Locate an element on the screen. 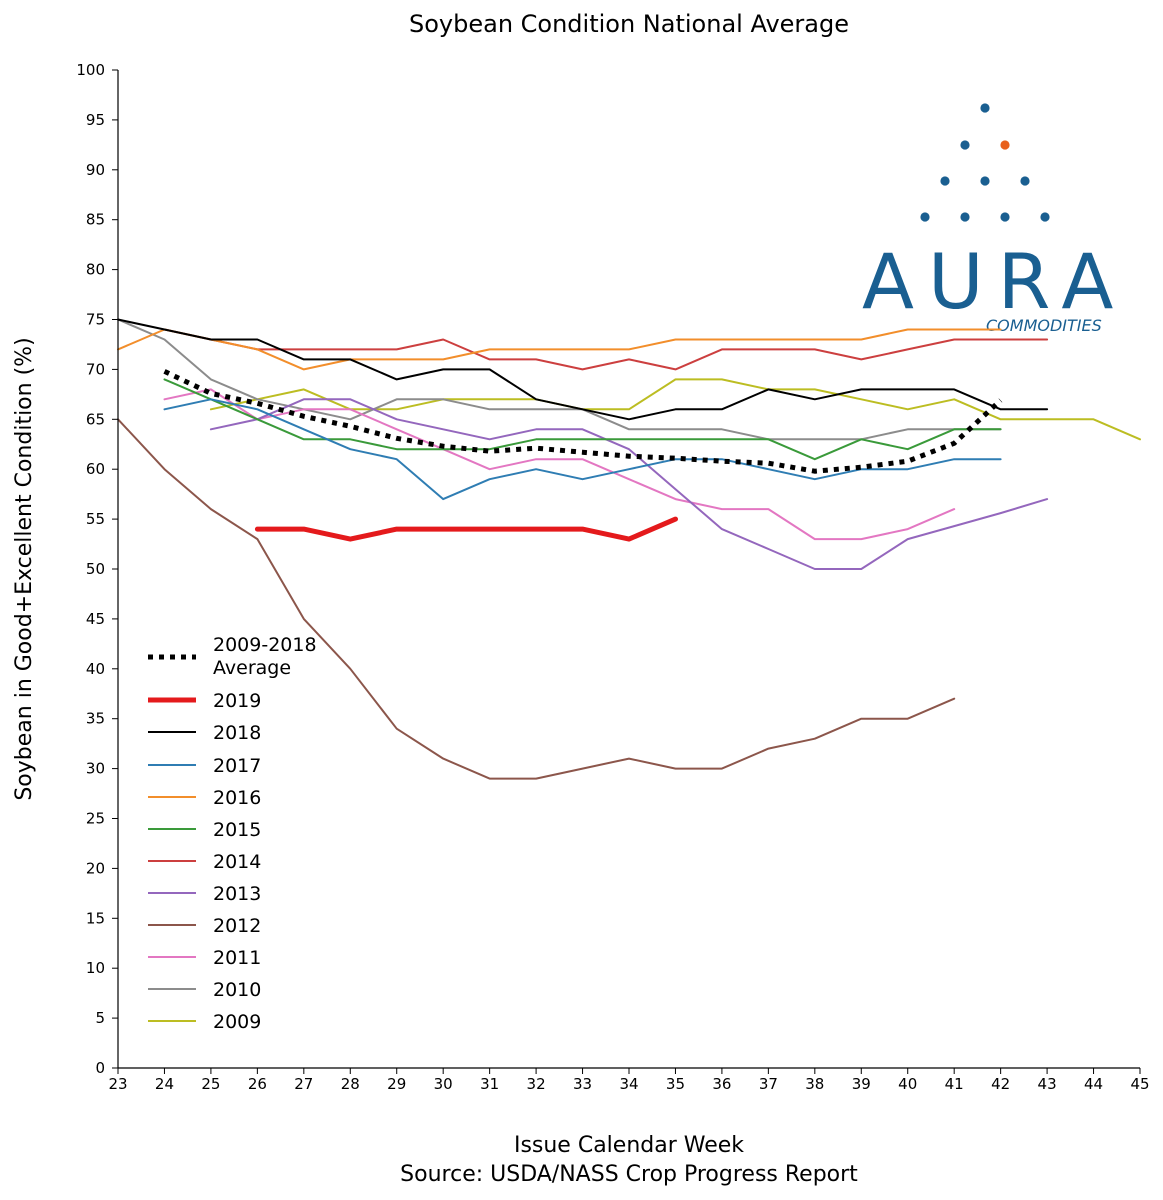 This screenshot has height=1200, width=1163. y-tick-label: 50 is located at coordinates (95, 569).